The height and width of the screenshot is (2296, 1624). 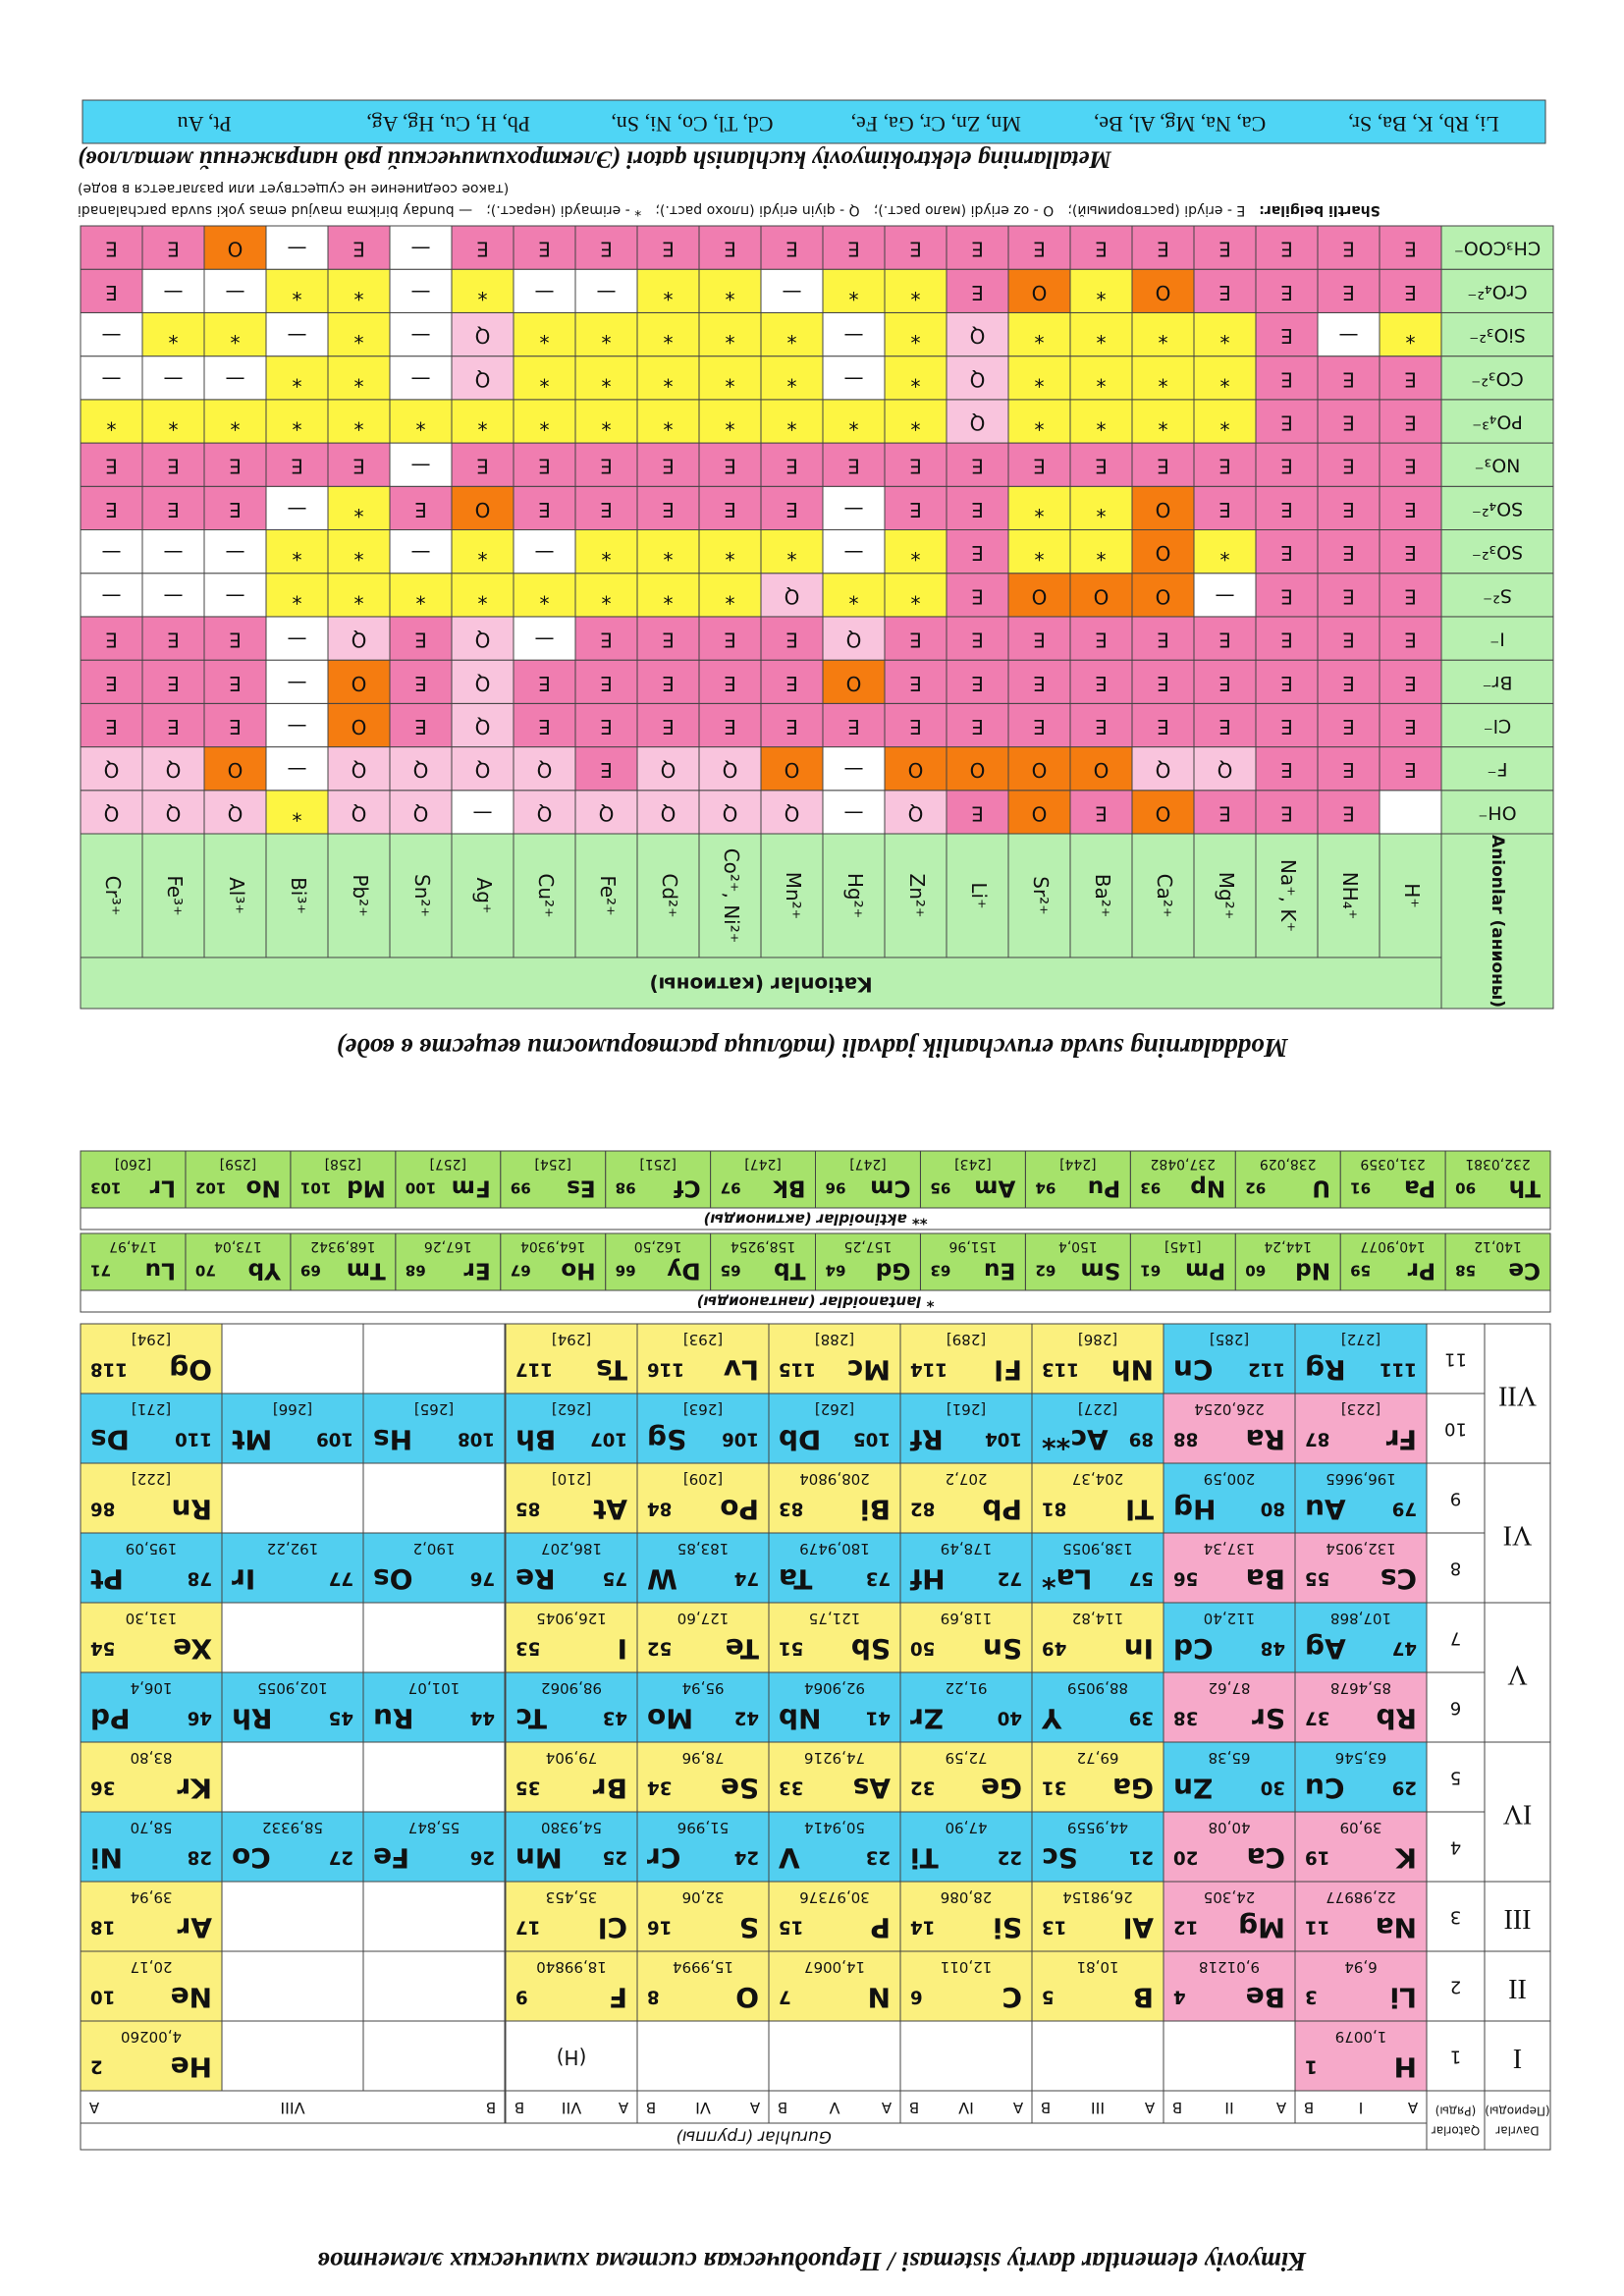 What do you see at coordinates (342, 1246) in the screenshot?
I see `atomic-mass: 168,9342` at bounding box center [342, 1246].